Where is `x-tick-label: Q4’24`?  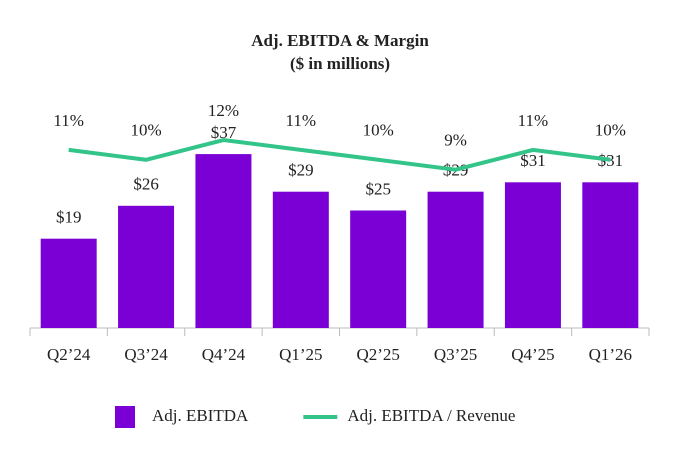
x-tick-label: Q4’24 is located at coordinates (224, 354).